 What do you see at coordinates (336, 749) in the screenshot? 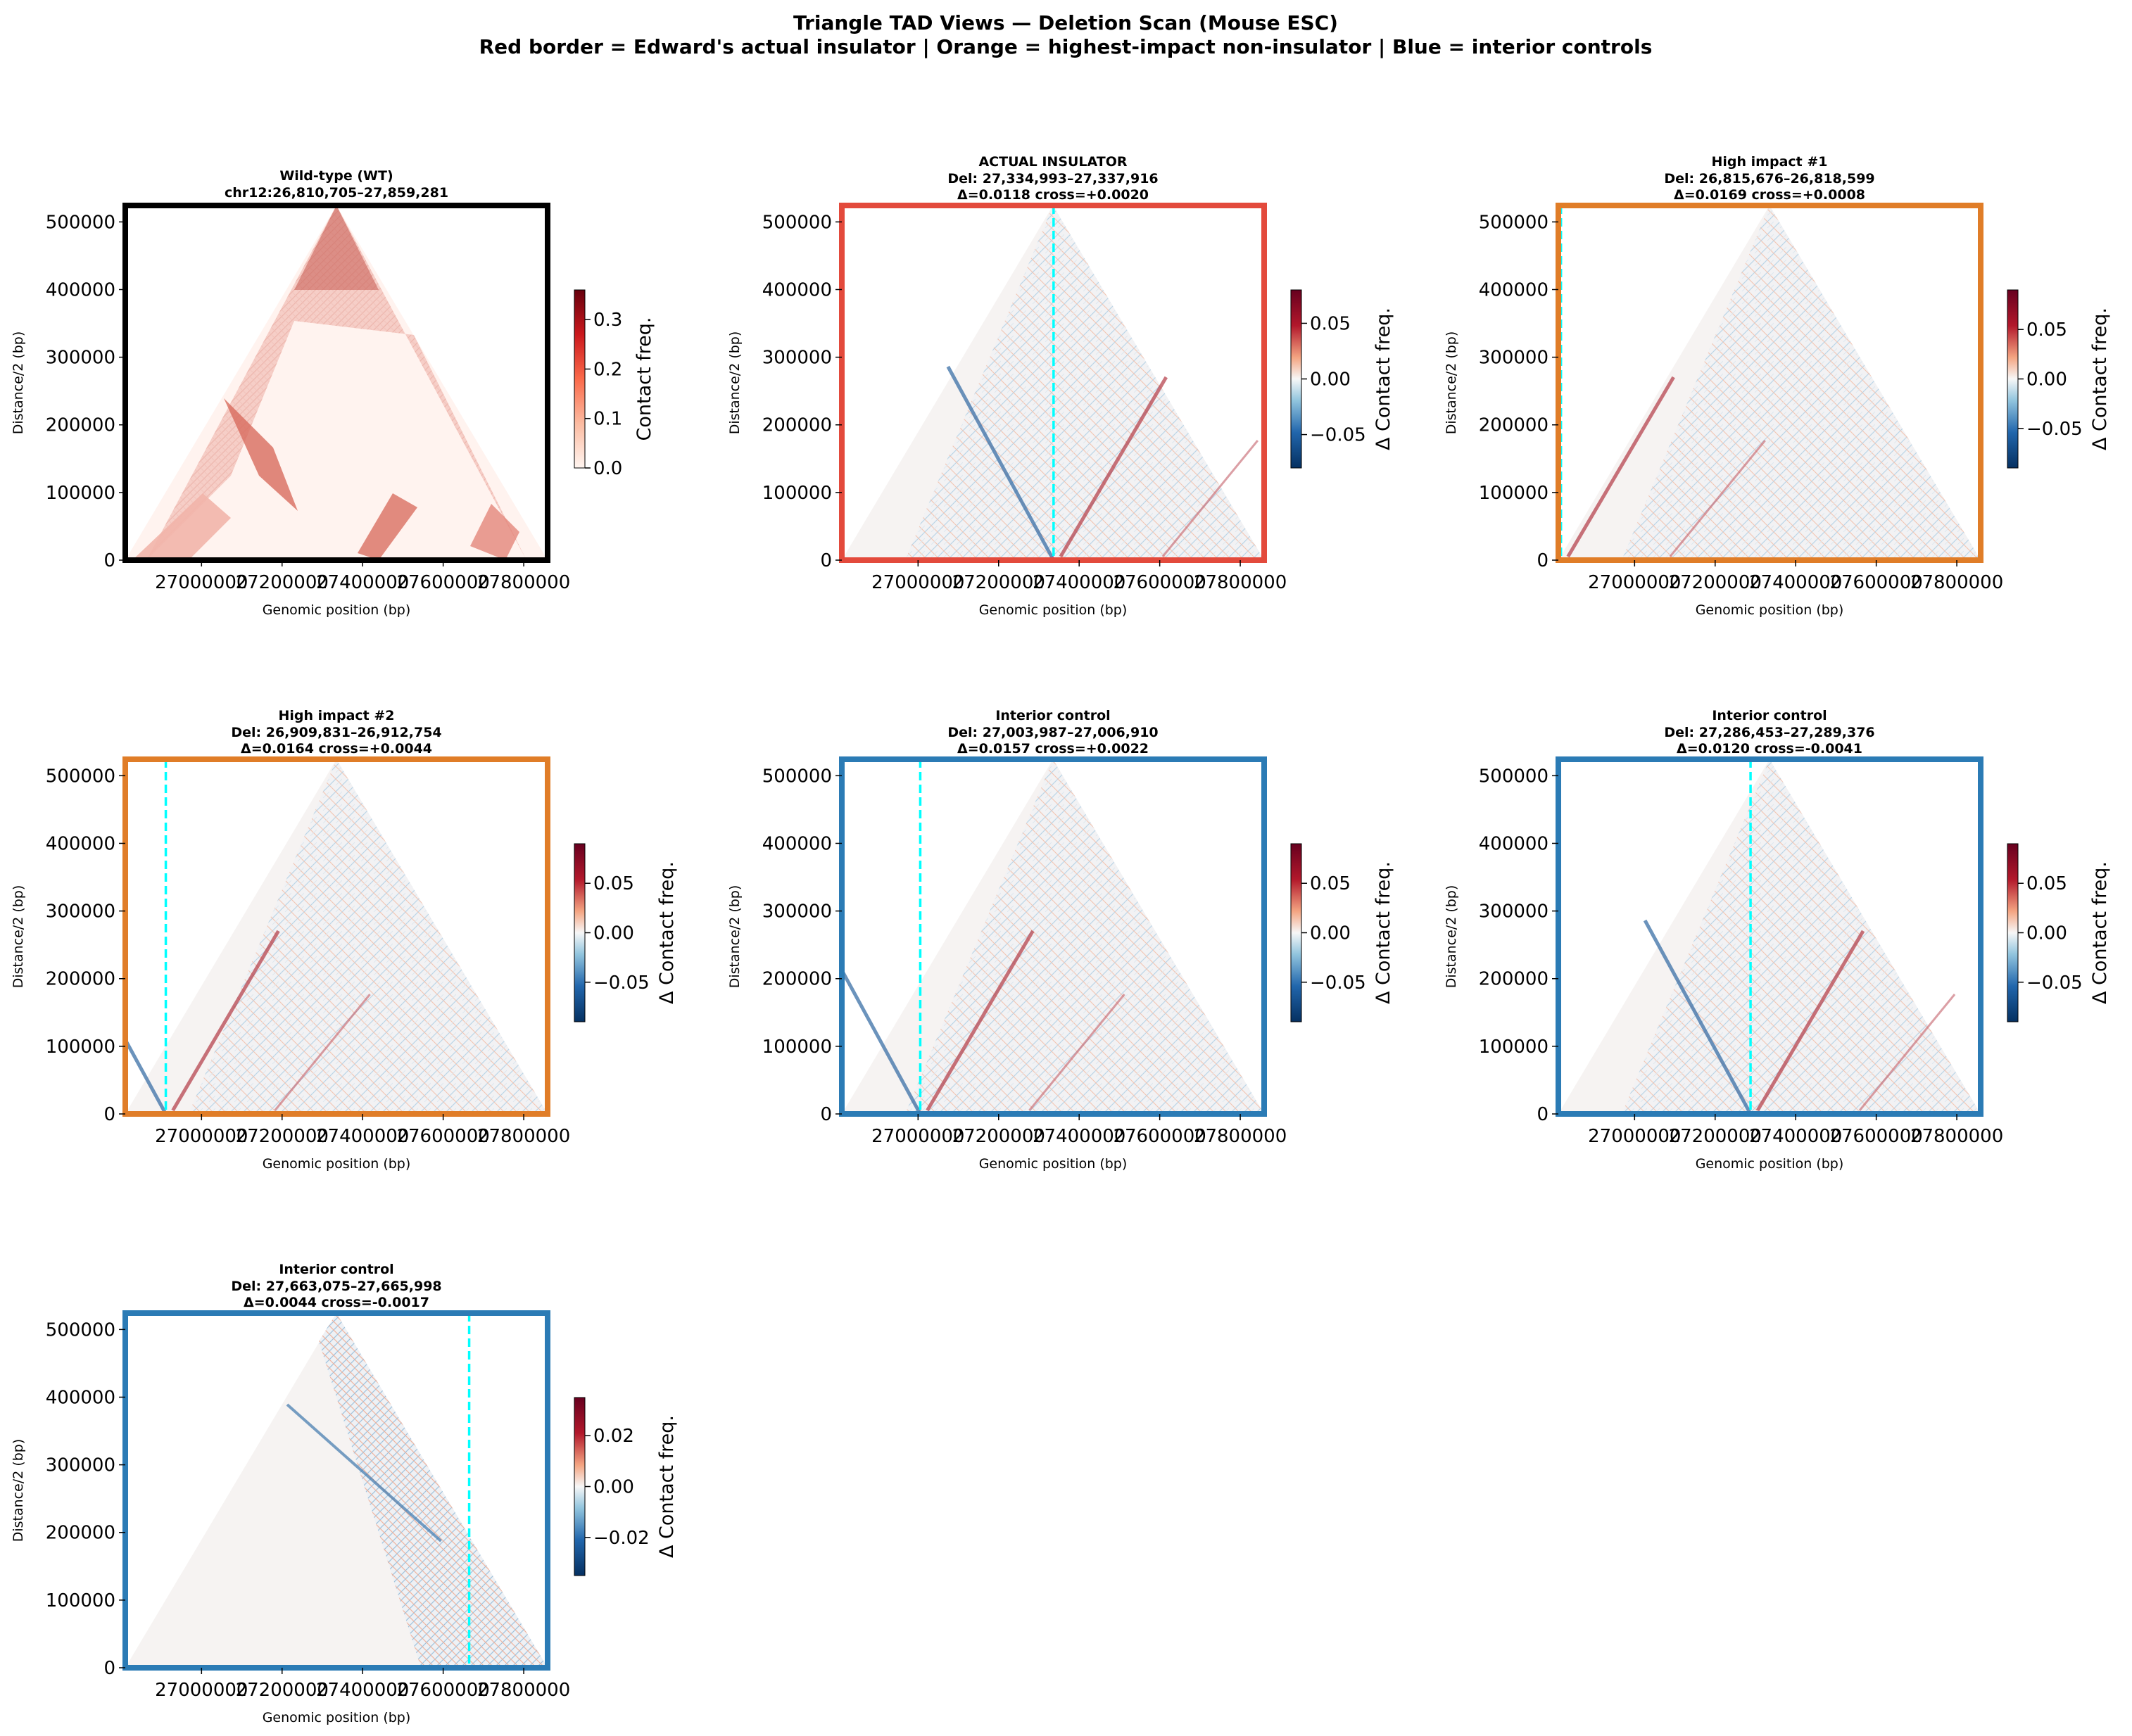
I see `panel-stats: Δ=0.0164 cross=+0.0044` at bounding box center [336, 749].